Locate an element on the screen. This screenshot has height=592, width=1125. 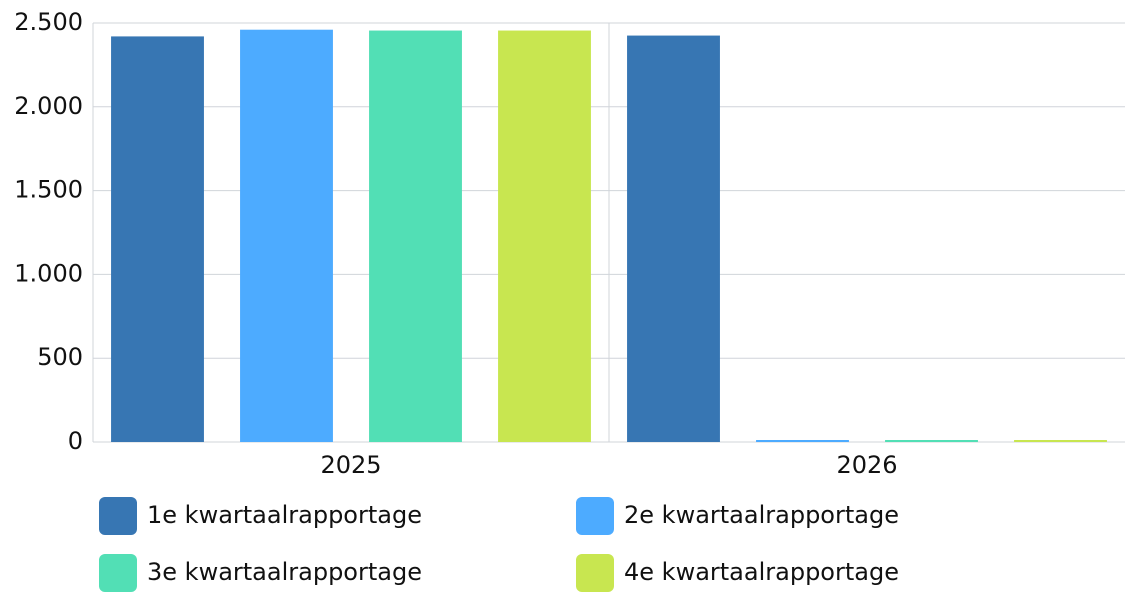
legend-label: 4e kwartaalrapportage is located at coordinates (761, 572).